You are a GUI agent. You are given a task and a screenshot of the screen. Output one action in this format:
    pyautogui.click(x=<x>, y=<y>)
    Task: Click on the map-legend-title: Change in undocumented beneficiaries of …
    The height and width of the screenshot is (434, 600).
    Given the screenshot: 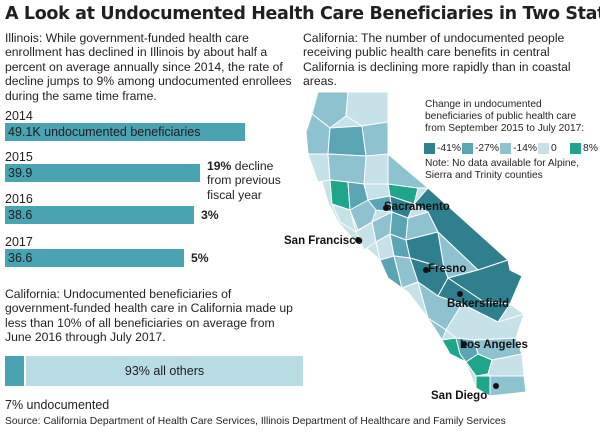 What is the action you would take?
    pyautogui.click(x=505, y=116)
    